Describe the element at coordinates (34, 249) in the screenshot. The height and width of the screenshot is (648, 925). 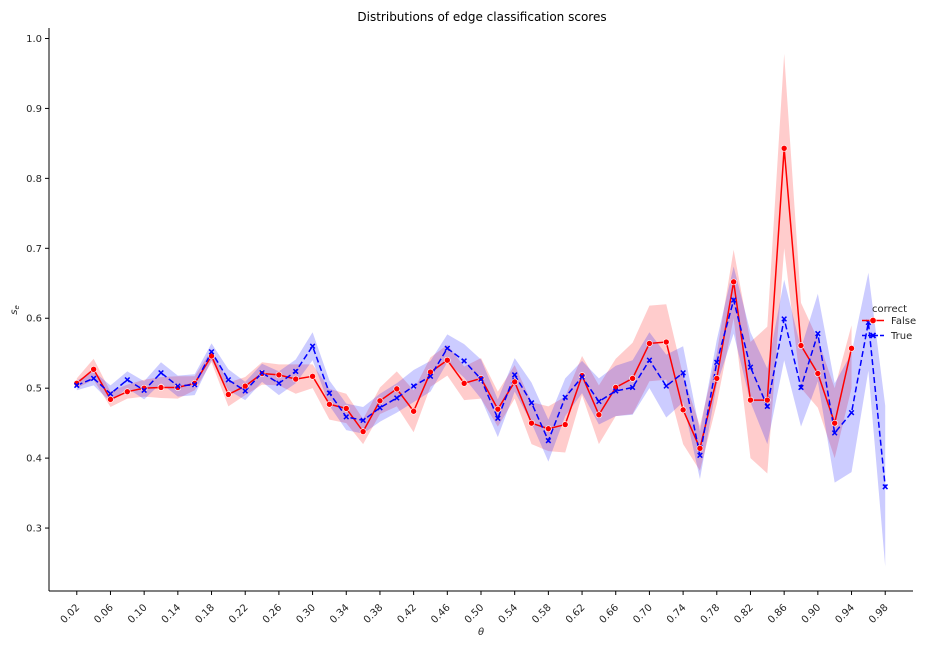
I see `y-tick-label: 0.7` at that location.